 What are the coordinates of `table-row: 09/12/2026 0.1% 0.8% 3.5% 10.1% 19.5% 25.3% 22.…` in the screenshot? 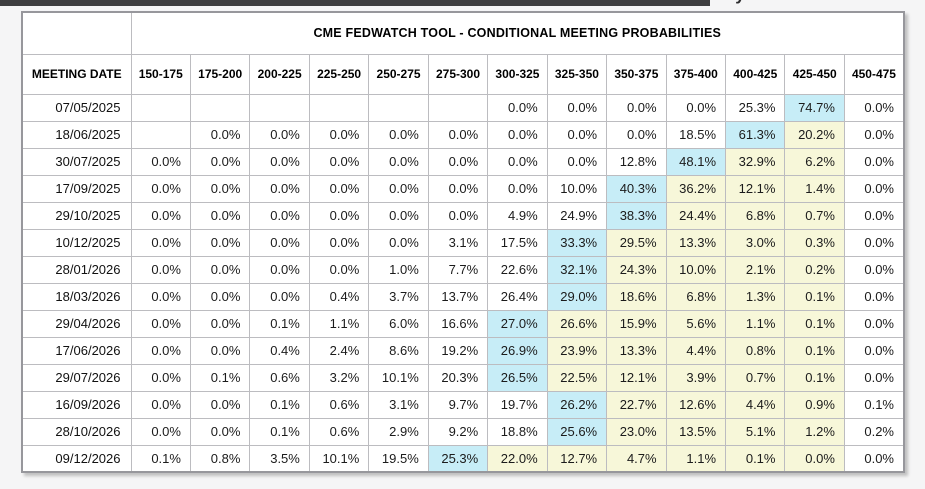 It's located at (463, 458).